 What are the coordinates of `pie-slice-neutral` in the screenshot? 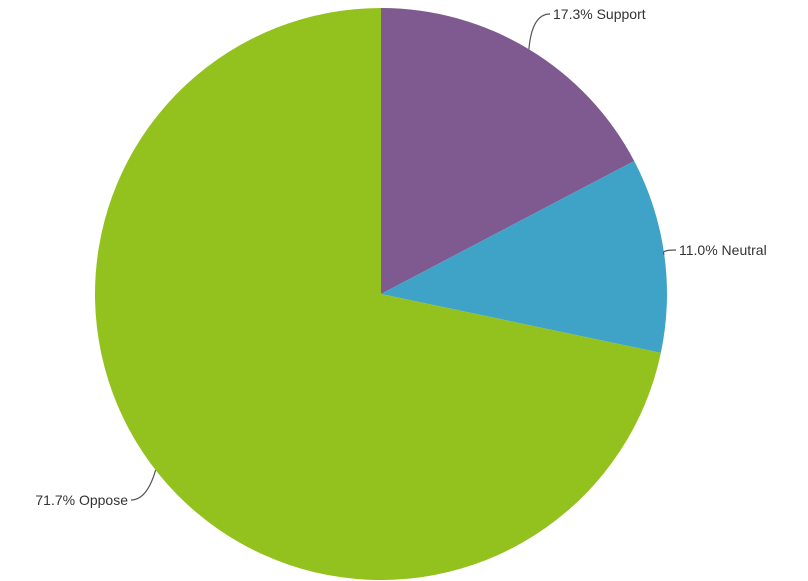 It's located at (524, 256).